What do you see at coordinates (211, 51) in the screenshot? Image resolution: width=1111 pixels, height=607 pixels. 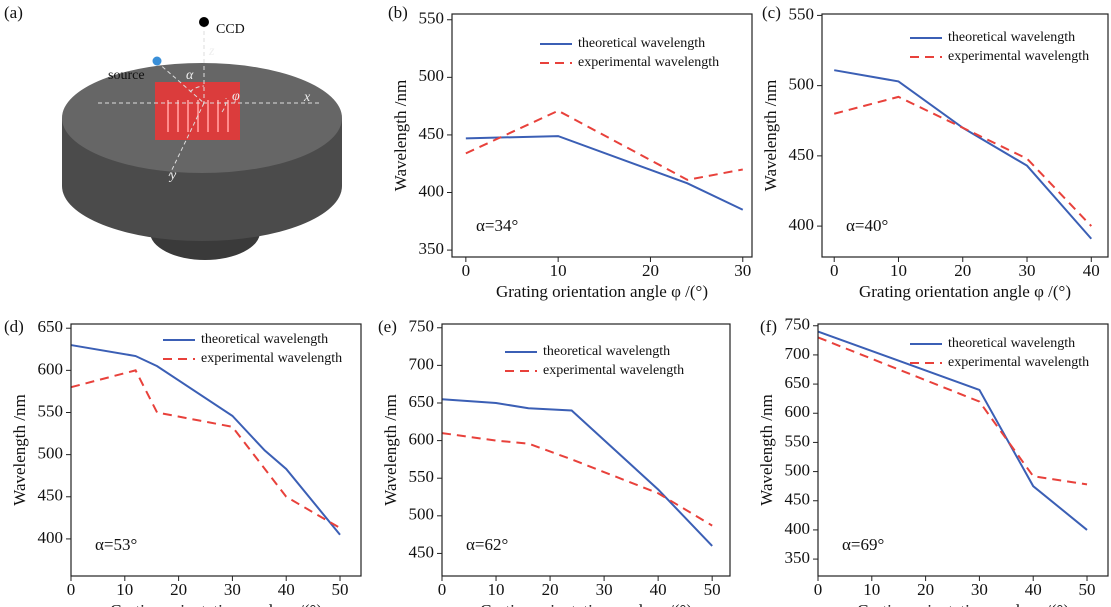 I see `z-label: z` at bounding box center [211, 51].